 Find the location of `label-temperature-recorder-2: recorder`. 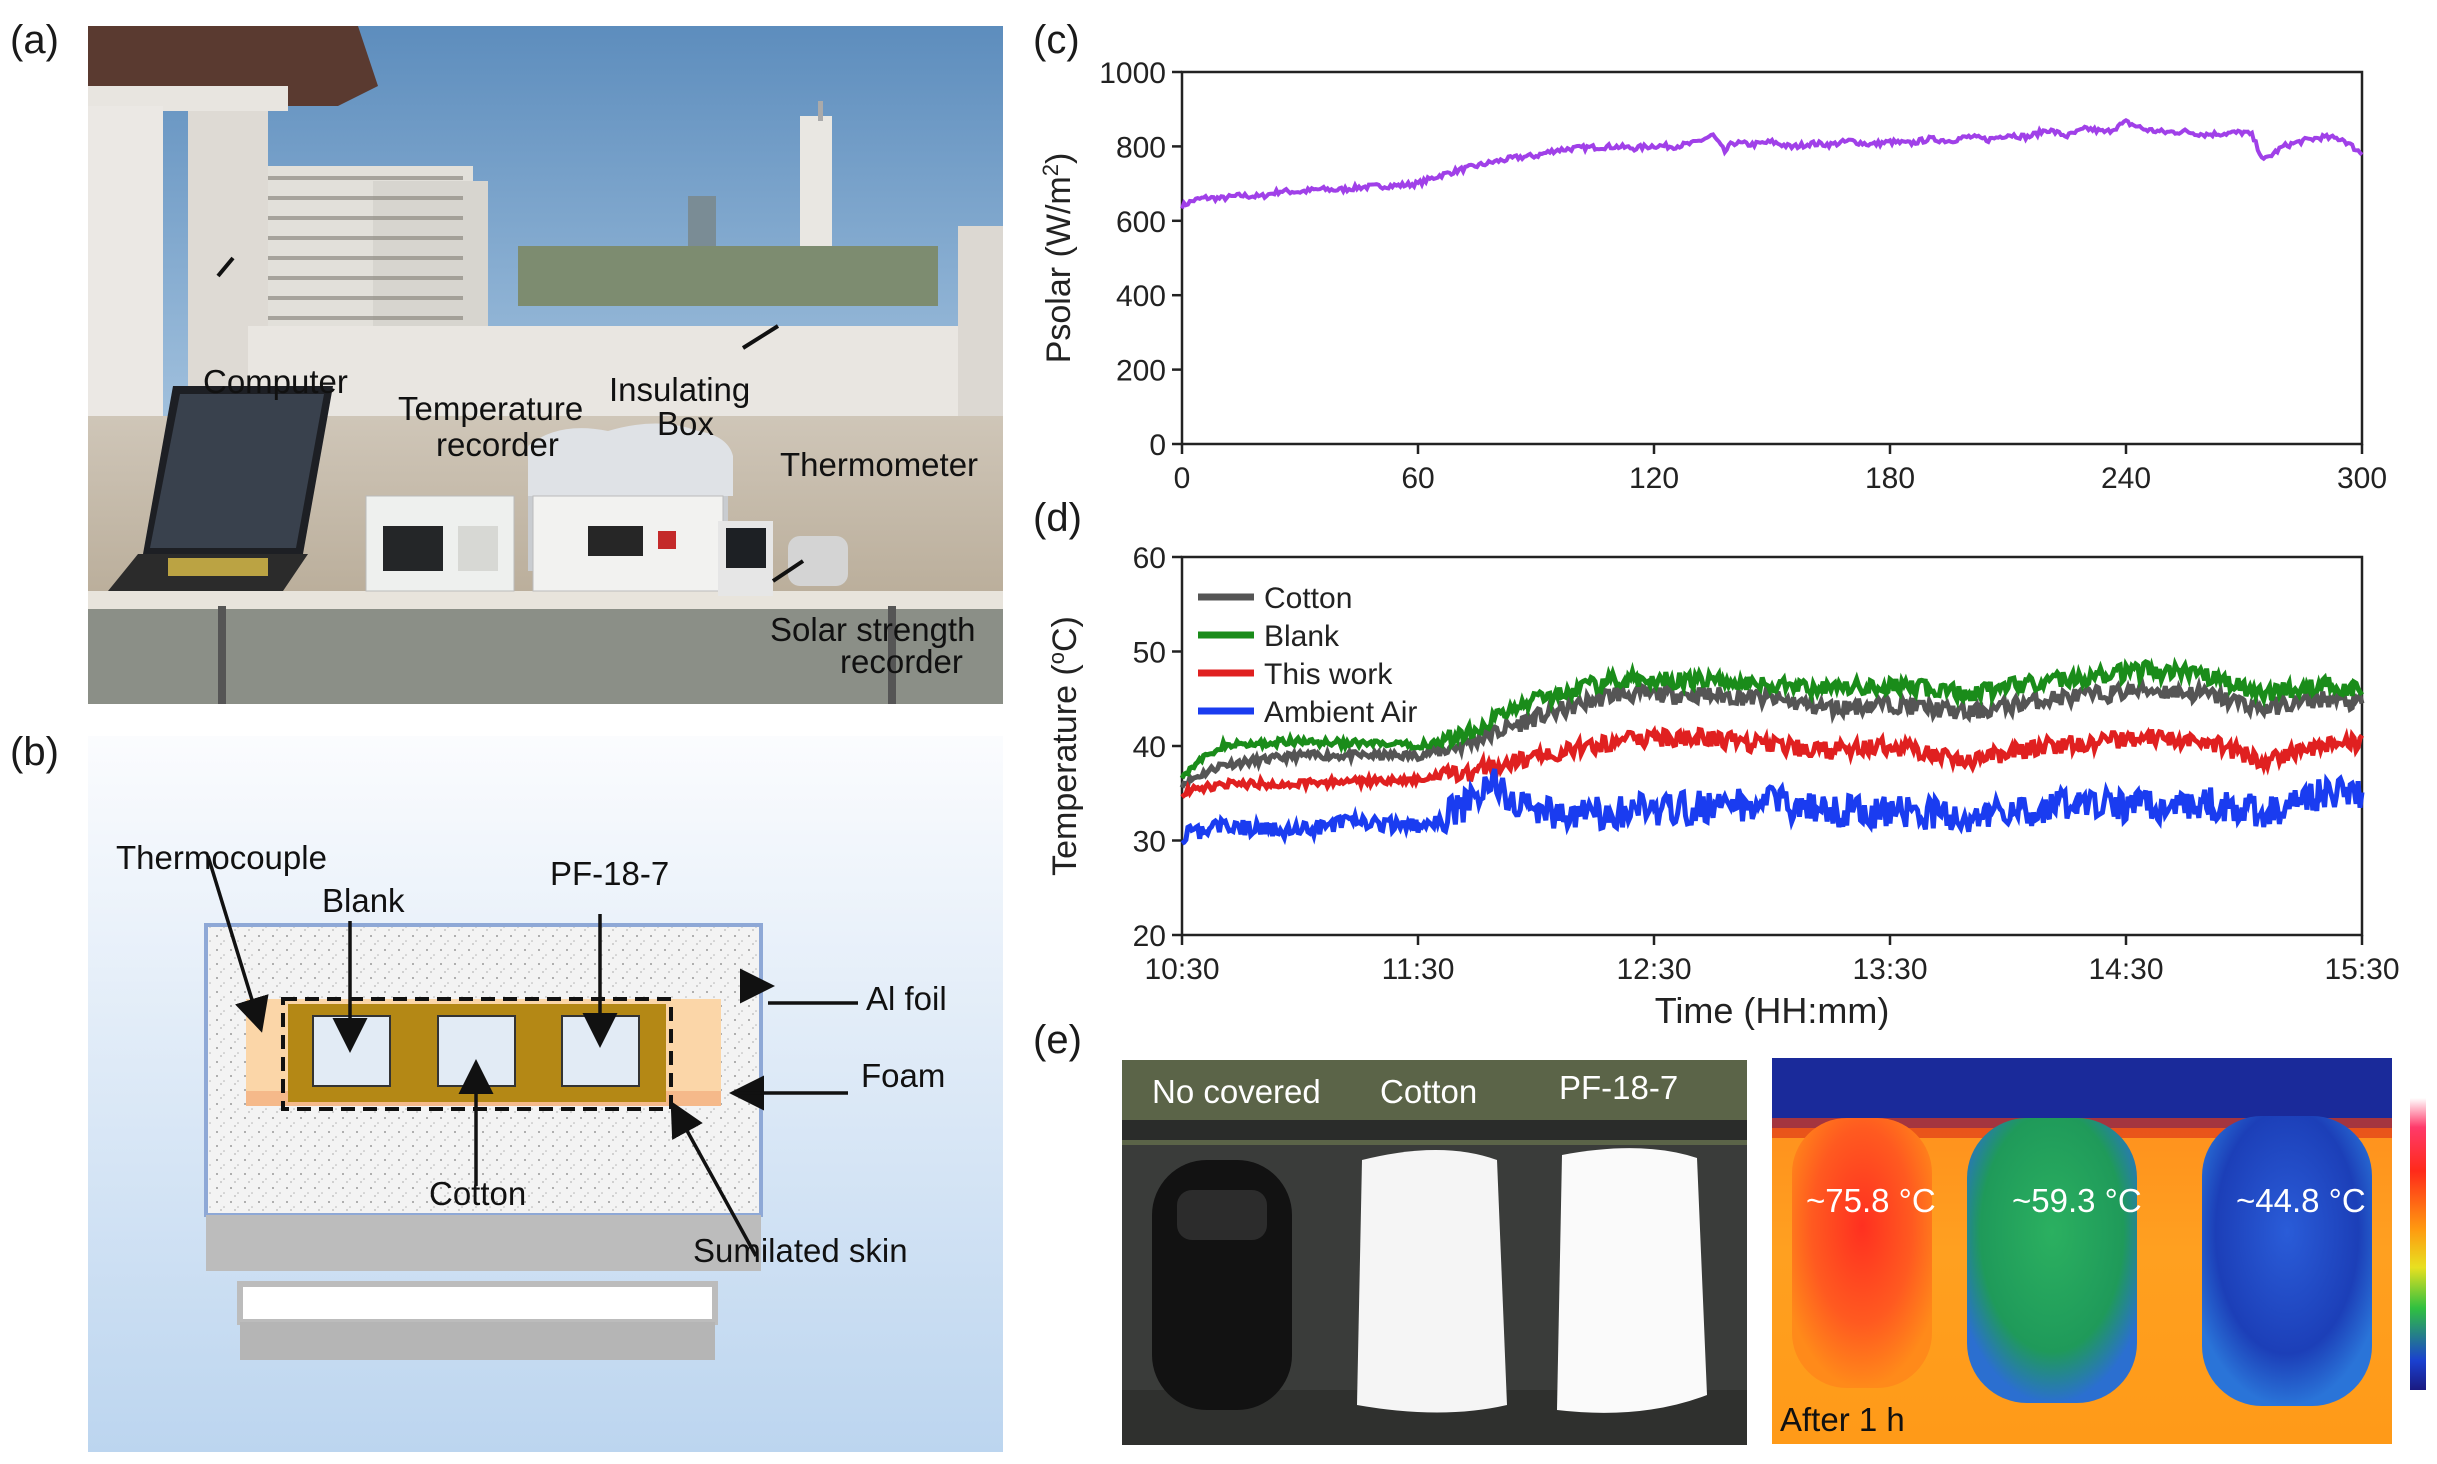

label-temperature-recorder-2: recorder is located at coordinates (497, 444).